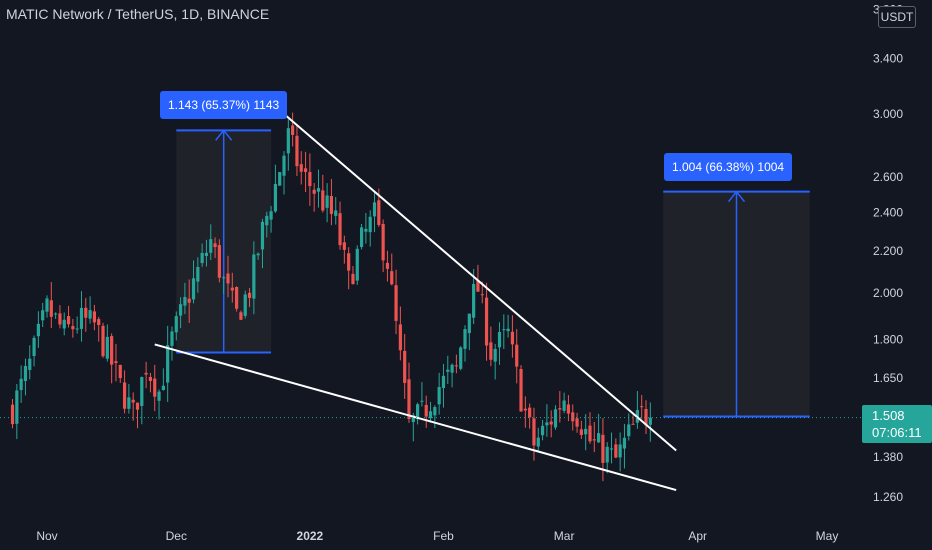 This screenshot has width=932, height=550. What do you see at coordinates (176, 536) in the screenshot?
I see `x-tick-label: Dec` at bounding box center [176, 536].